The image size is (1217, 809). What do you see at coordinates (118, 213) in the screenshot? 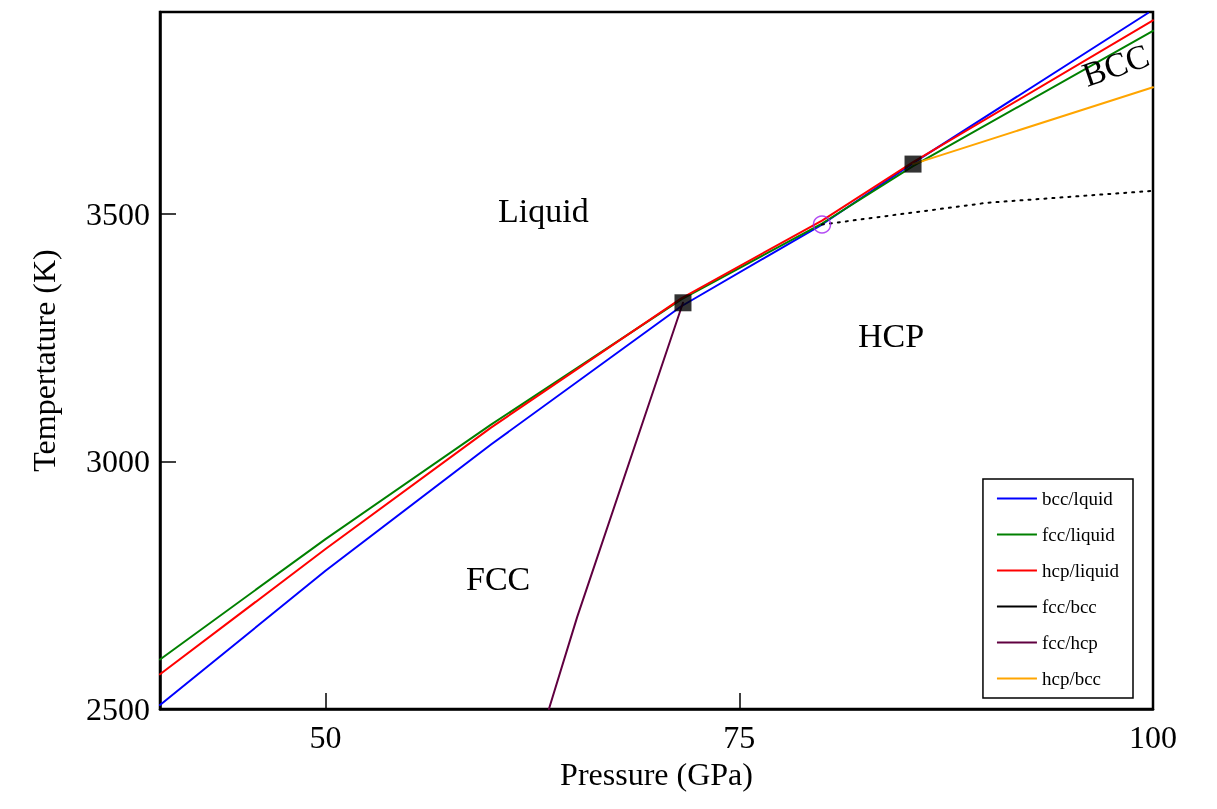
I see `y-tick-label: 3500` at bounding box center [118, 213].